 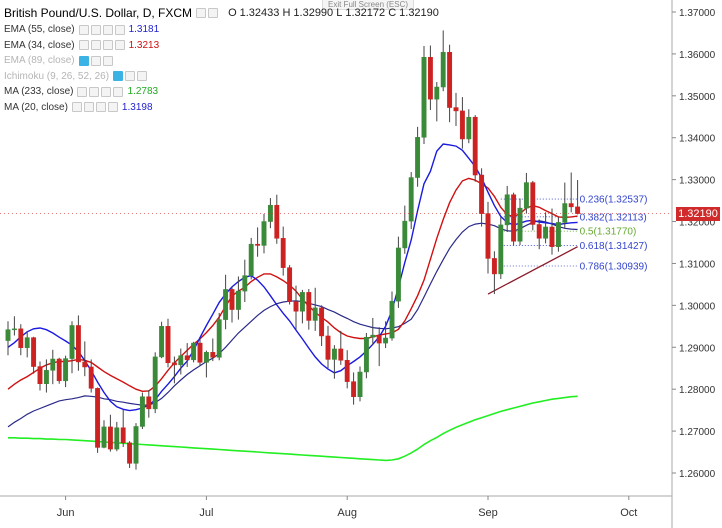 I want to click on indicator-ema89: EMA (89, close), so click(x=221, y=61).